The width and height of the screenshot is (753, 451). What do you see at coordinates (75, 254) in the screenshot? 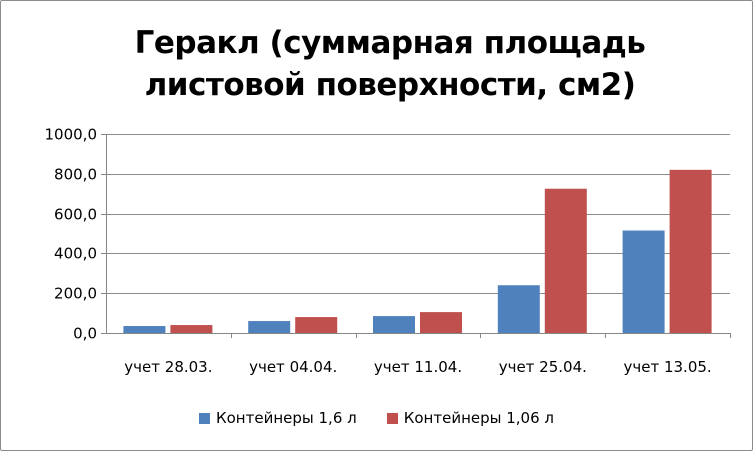
I see `y-tick-label: 400,0` at bounding box center [75, 254].